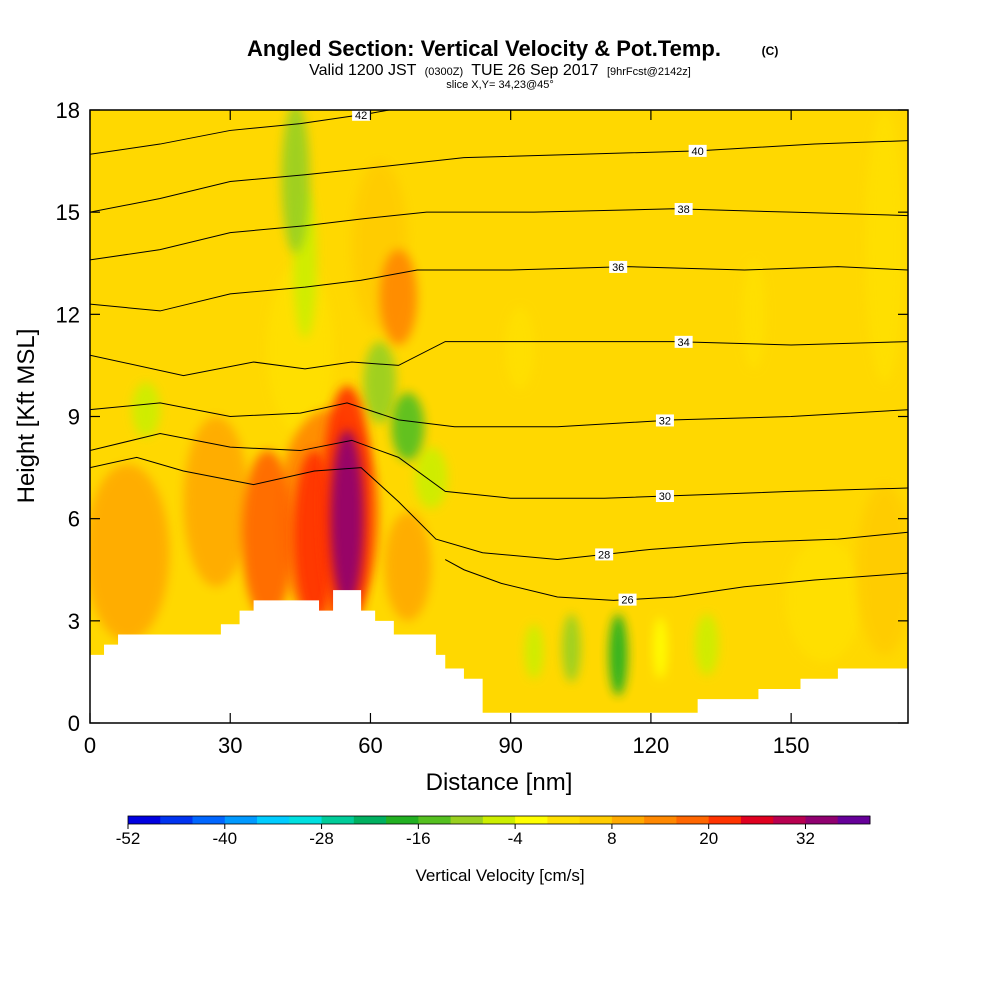 The width and height of the screenshot is (1000, 1000). I want to click on svg-text: 34, so click(684, 343).